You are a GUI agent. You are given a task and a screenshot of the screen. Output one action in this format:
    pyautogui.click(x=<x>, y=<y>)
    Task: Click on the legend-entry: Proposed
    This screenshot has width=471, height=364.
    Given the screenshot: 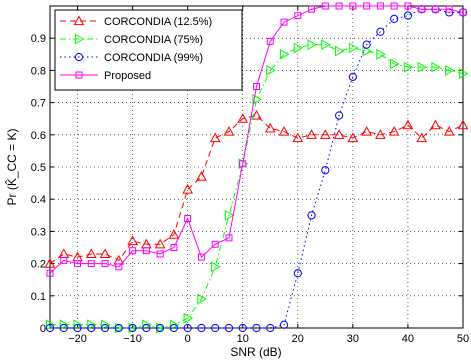 What is the action you would take?
    pyautogui.click(x=105, y=76)
    